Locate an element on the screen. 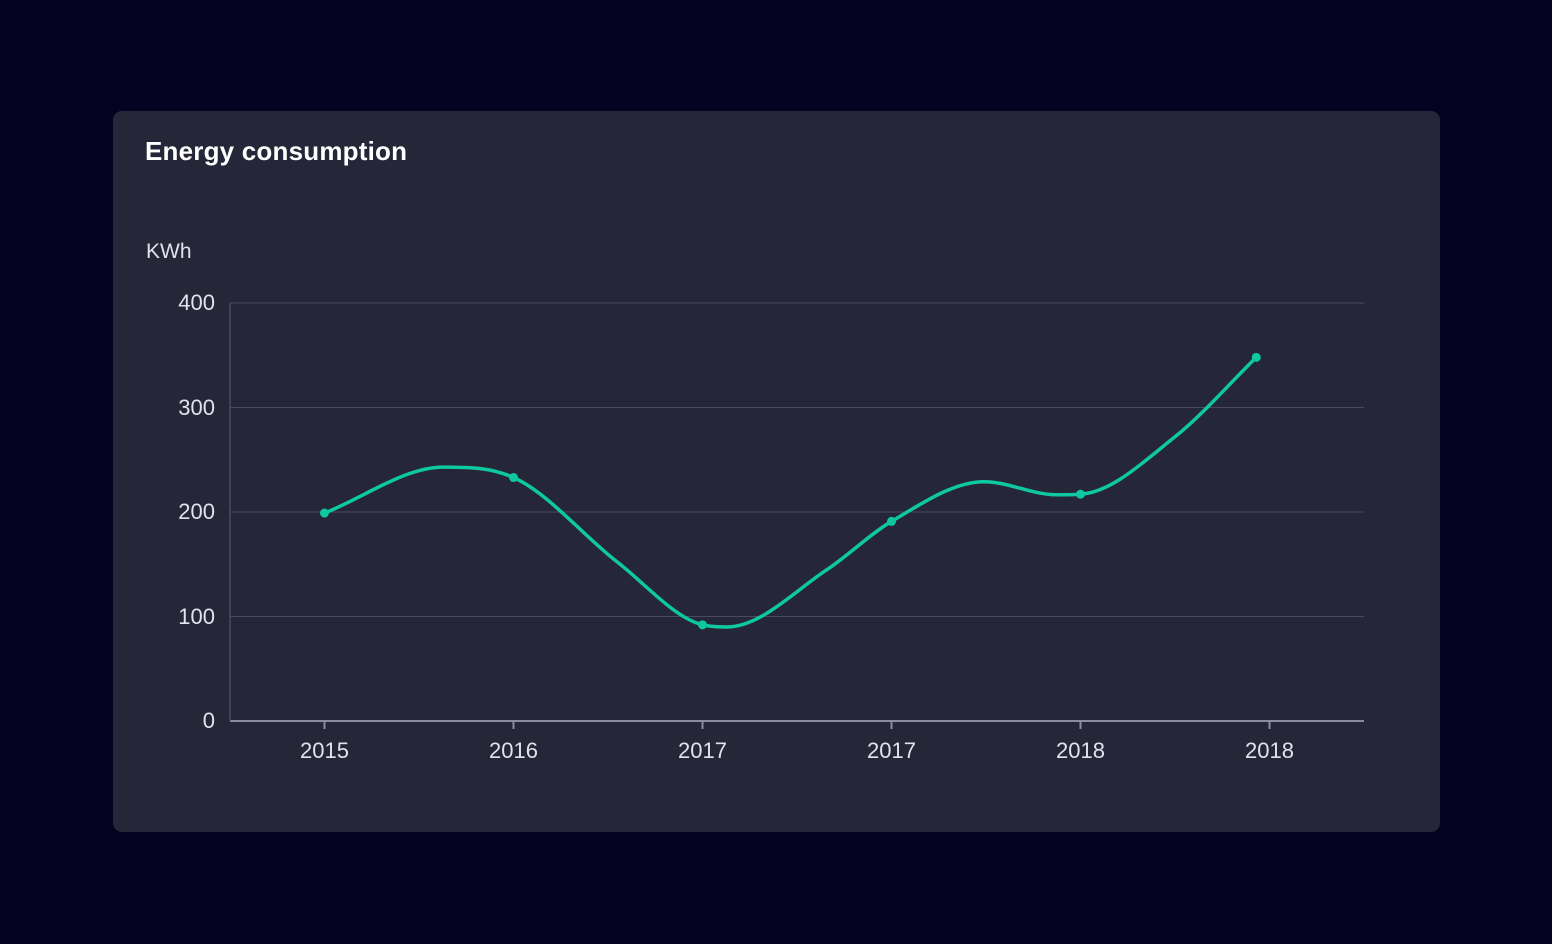  y-tick-label: 0 is located at coordinates (208, 720).